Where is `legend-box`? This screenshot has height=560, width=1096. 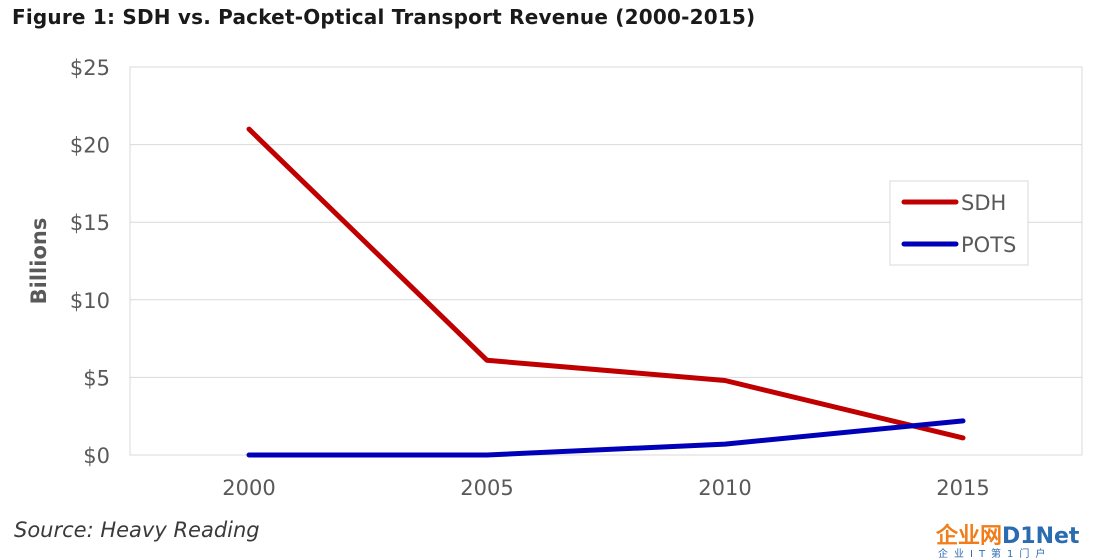 legend-box is located at coordinates (959, 223).